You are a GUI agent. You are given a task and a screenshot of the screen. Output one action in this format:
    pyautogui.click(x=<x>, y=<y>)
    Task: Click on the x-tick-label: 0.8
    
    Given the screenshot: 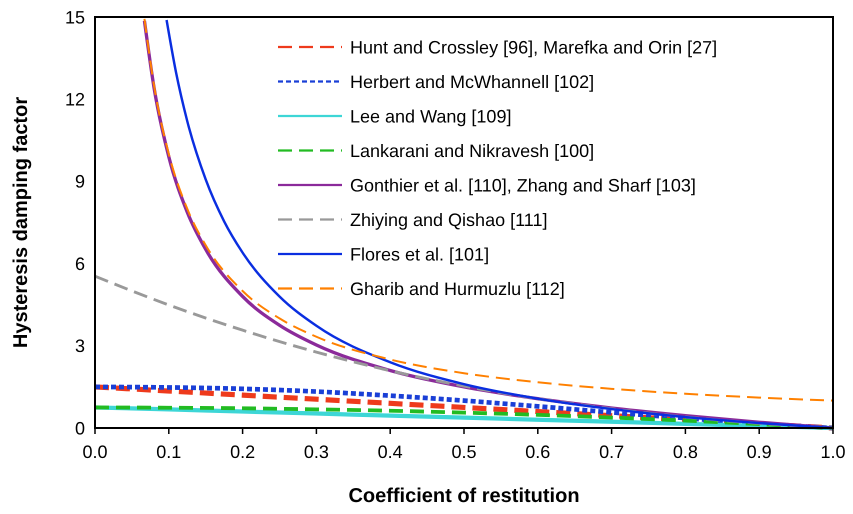 What is the action you would take?
    pyautogui.click(x=685, y=452)
    